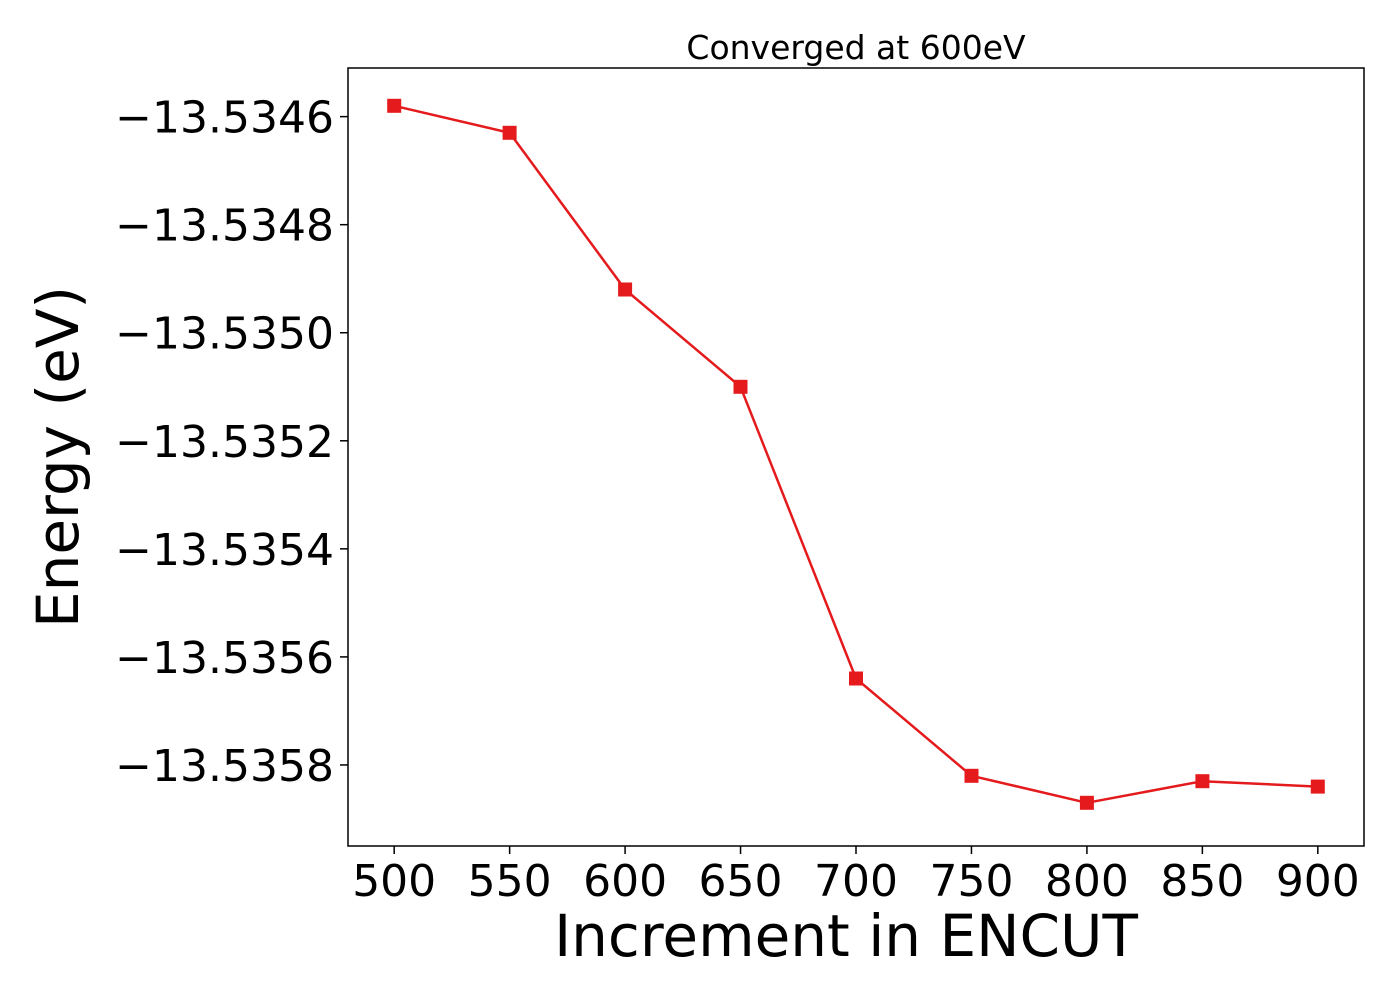  Describe the element at coordinates (846, 936) in the screenshot. I see `x-axis-title: Increment in ENCUT` at that location.